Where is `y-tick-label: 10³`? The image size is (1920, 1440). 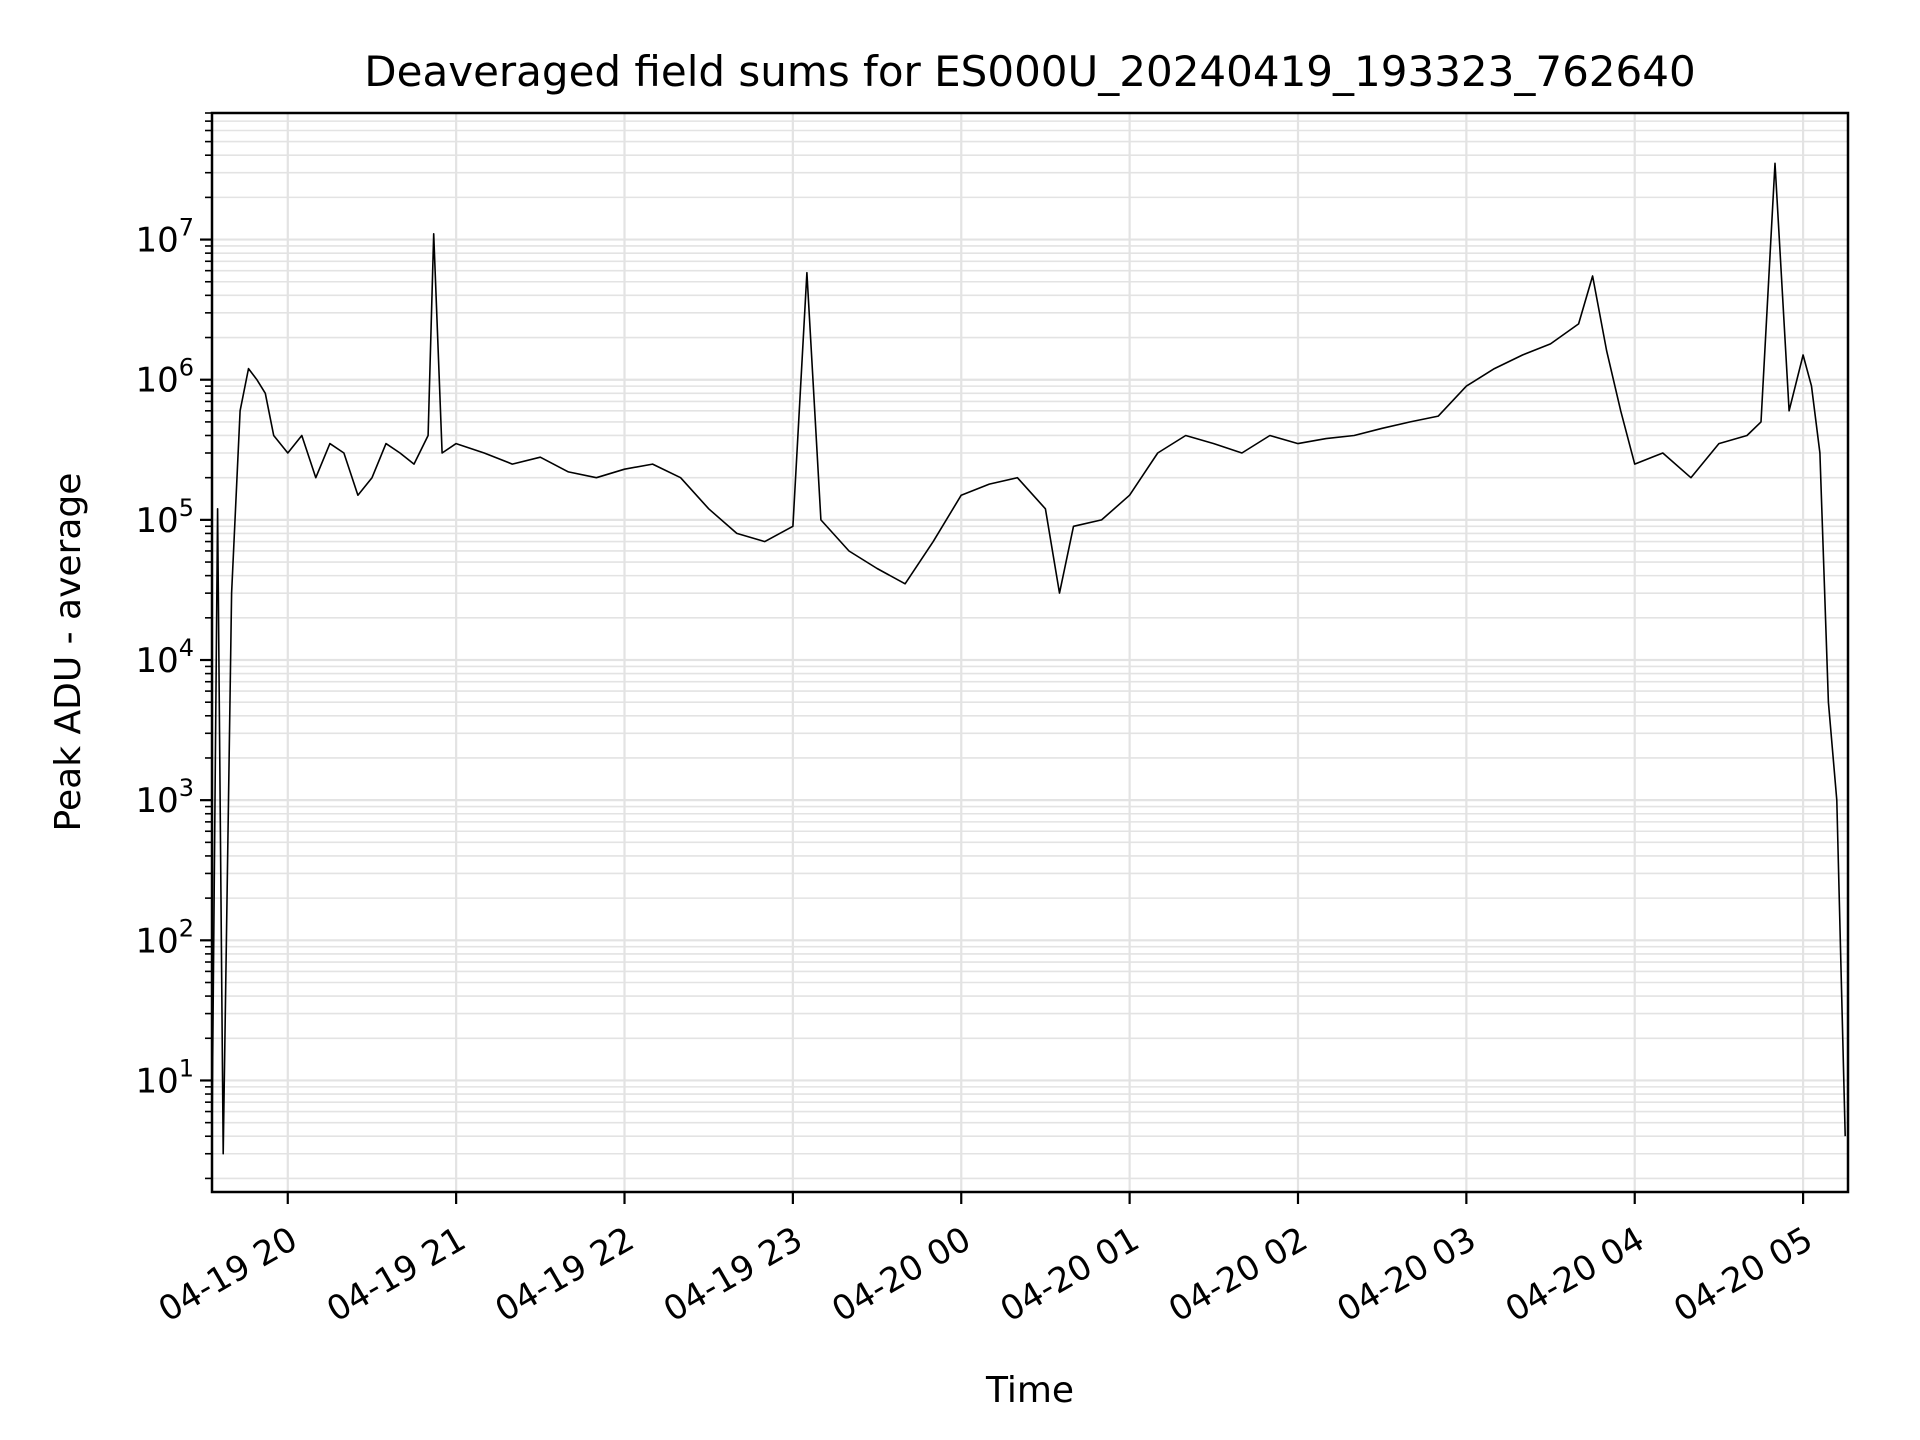 y-tick-label: 10³ is located at coordinates (164, 797).